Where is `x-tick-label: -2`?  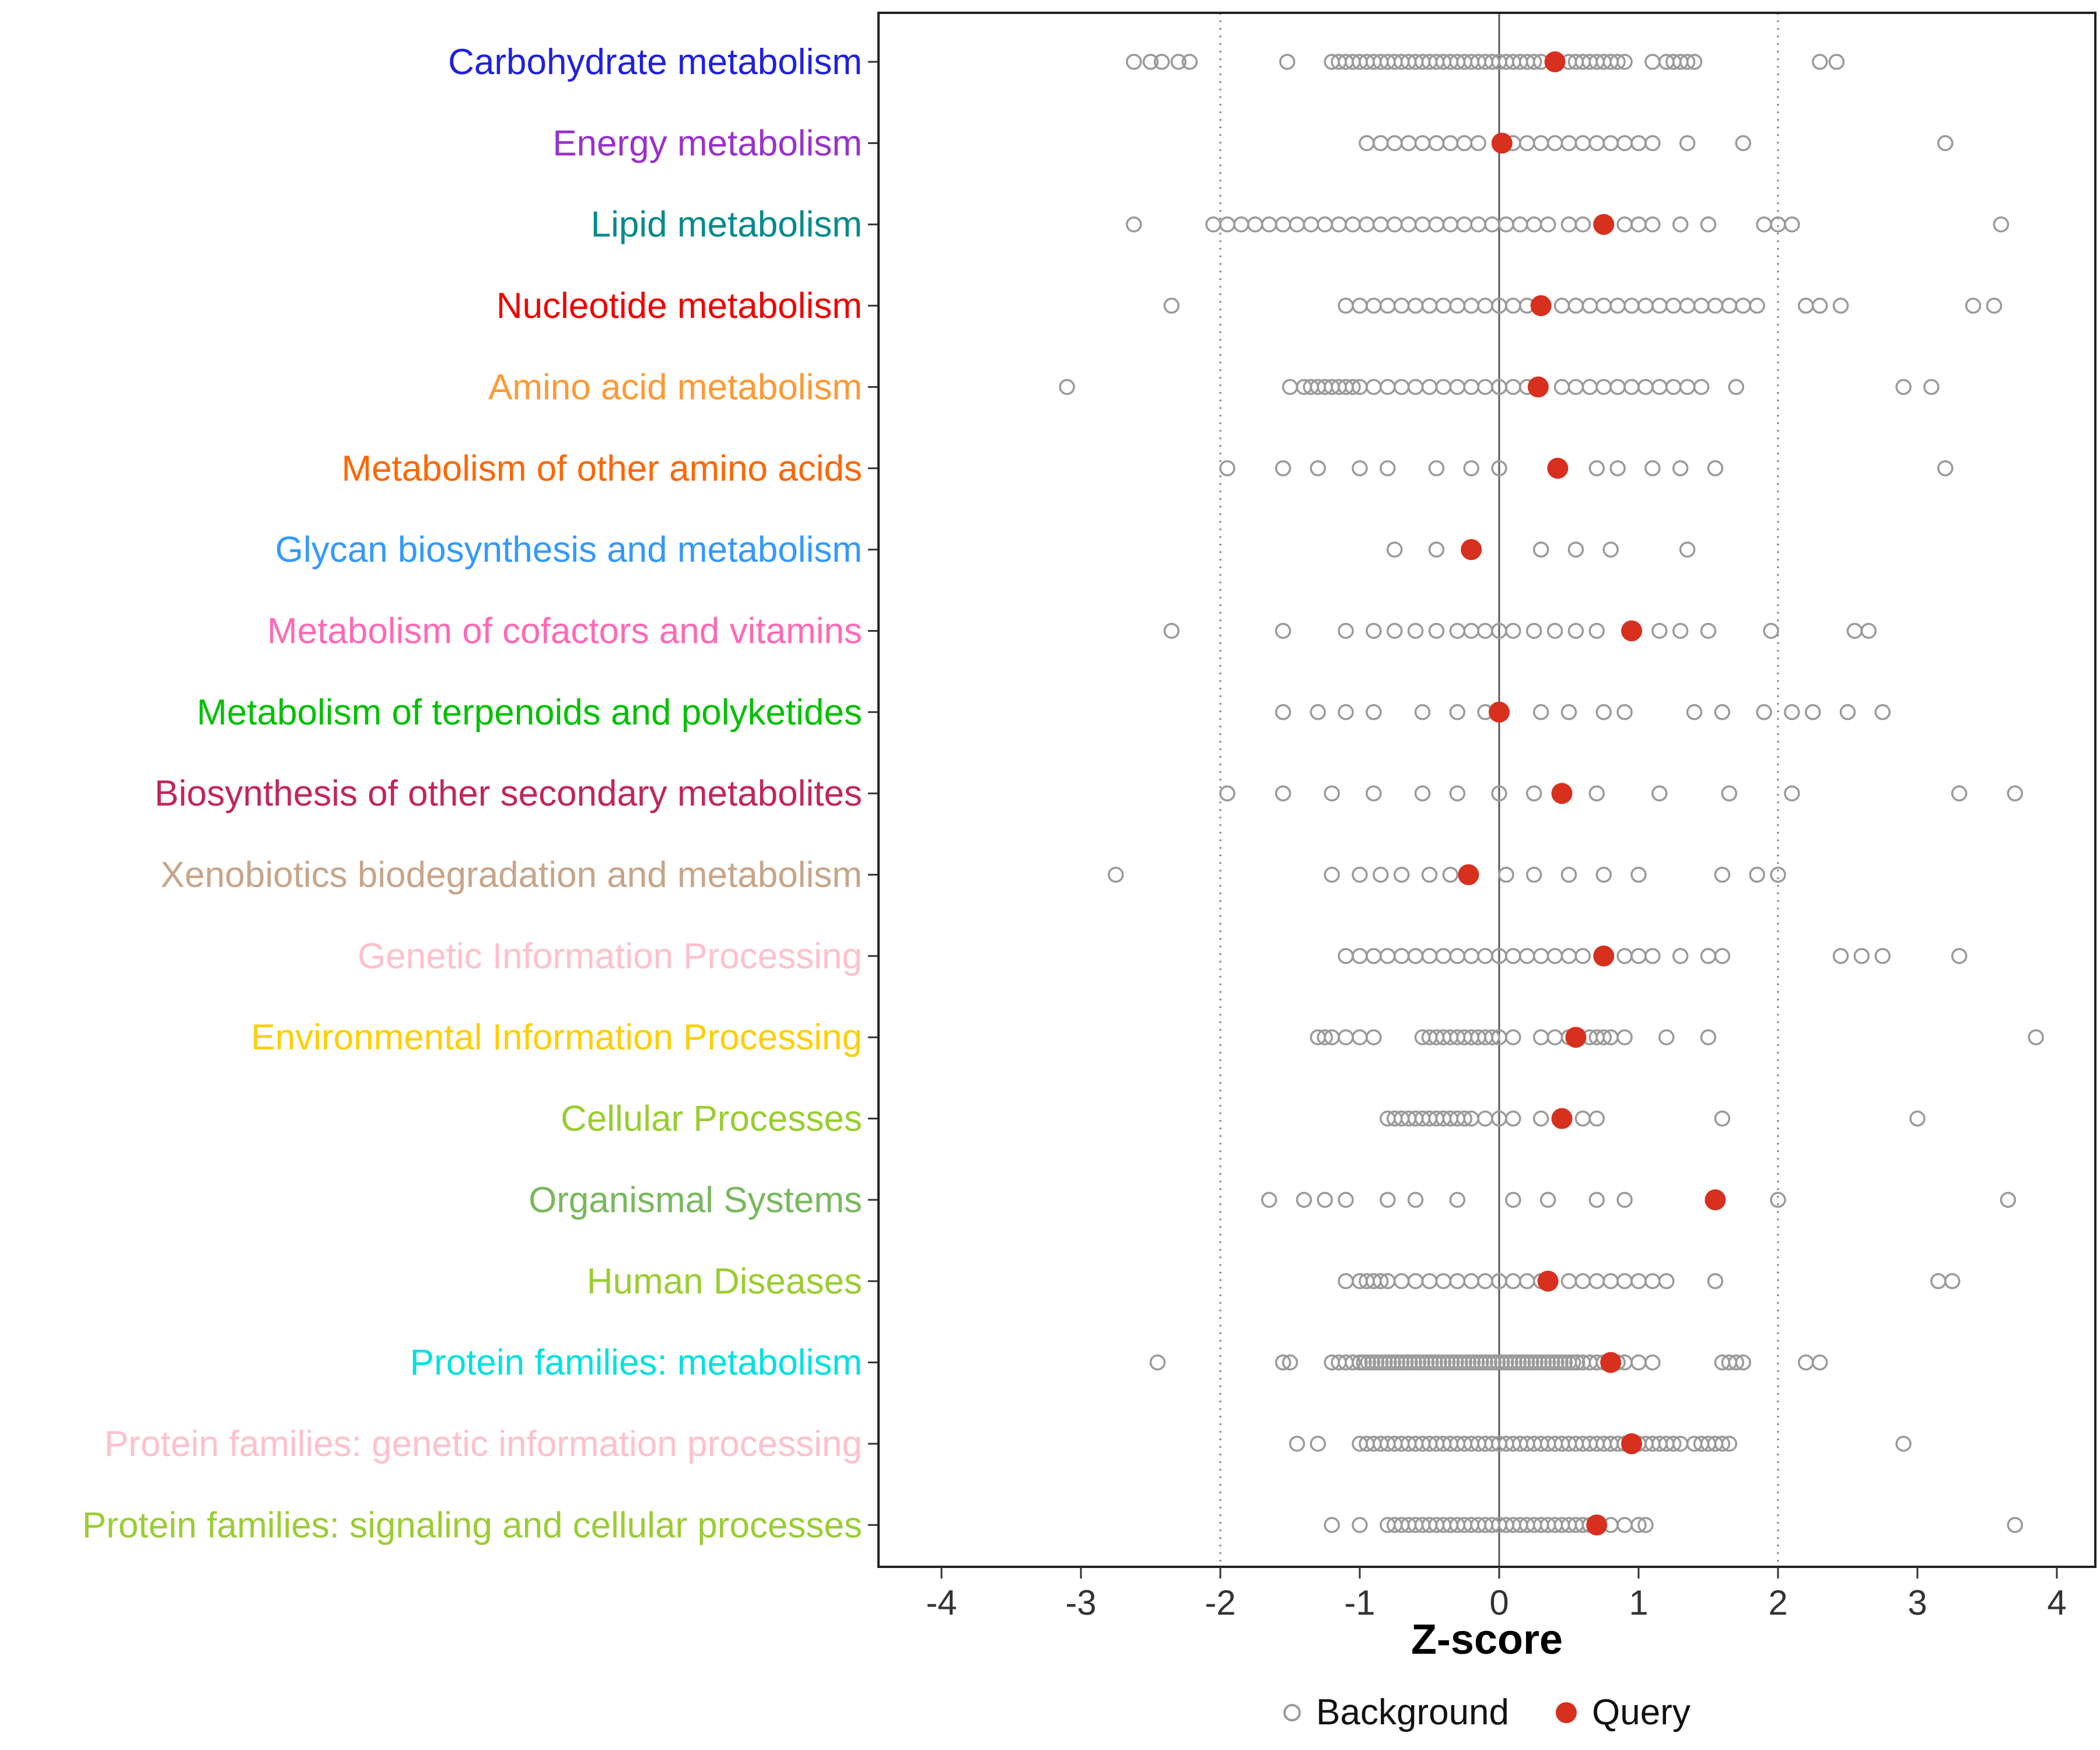
x-tick-label: -2 is located at coordinates (1220, 1602).